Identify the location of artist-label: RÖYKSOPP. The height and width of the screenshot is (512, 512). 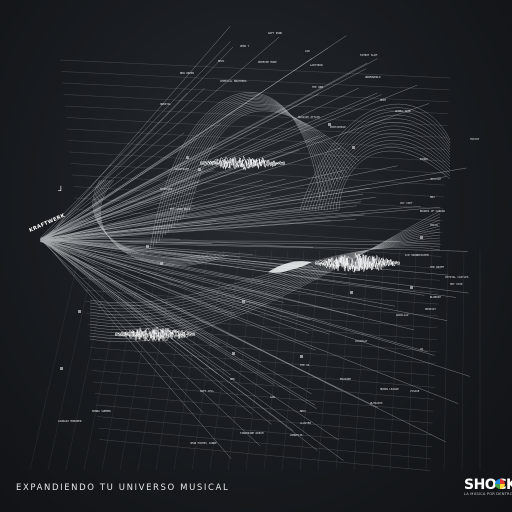
(166, 188).